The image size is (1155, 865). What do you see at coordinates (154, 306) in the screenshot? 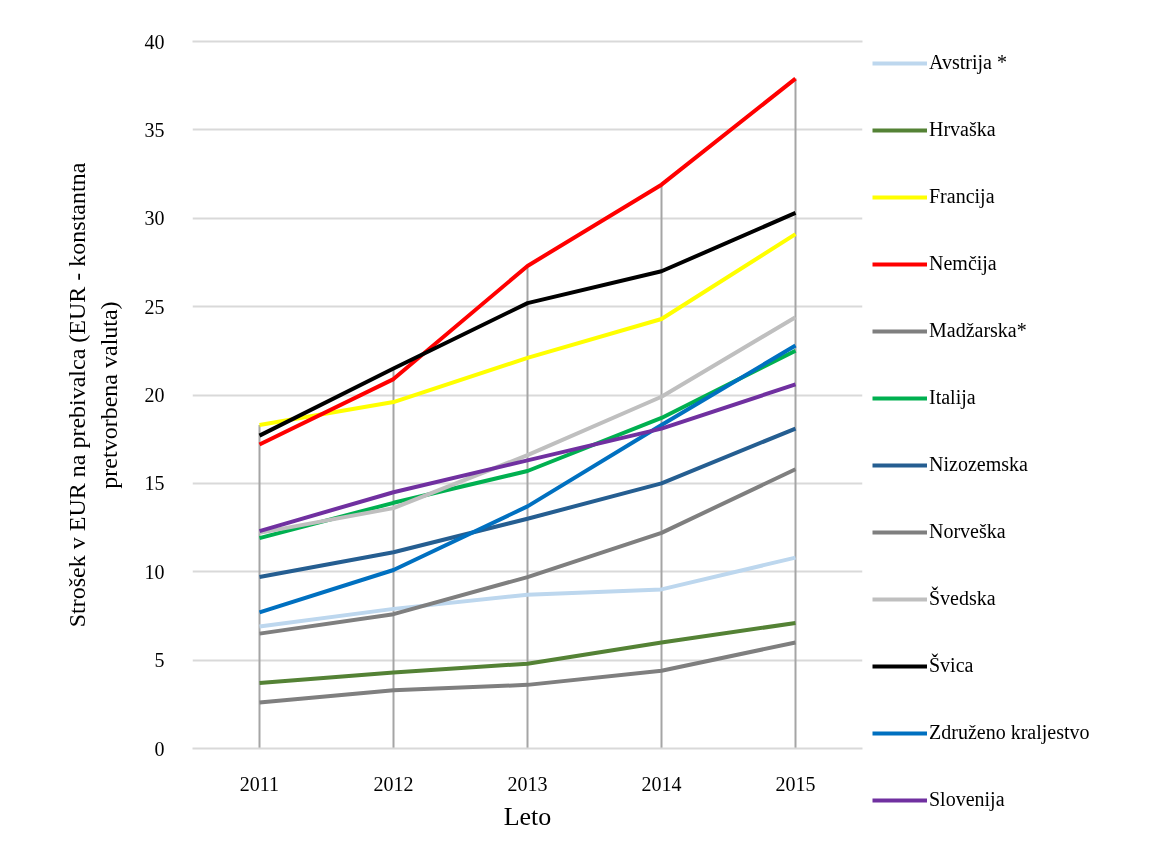
I see `y-tick-label: 25` at bounding box center [154, 306].